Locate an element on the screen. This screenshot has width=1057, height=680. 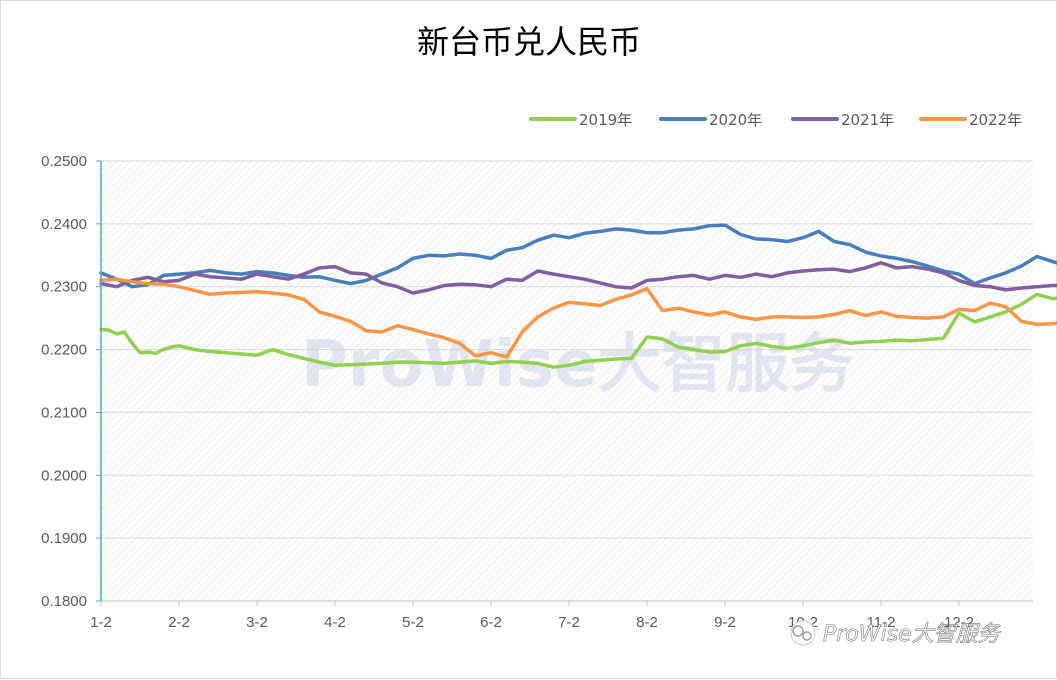
x-tick-label: 2-2 is located at coordinates (179, 622).